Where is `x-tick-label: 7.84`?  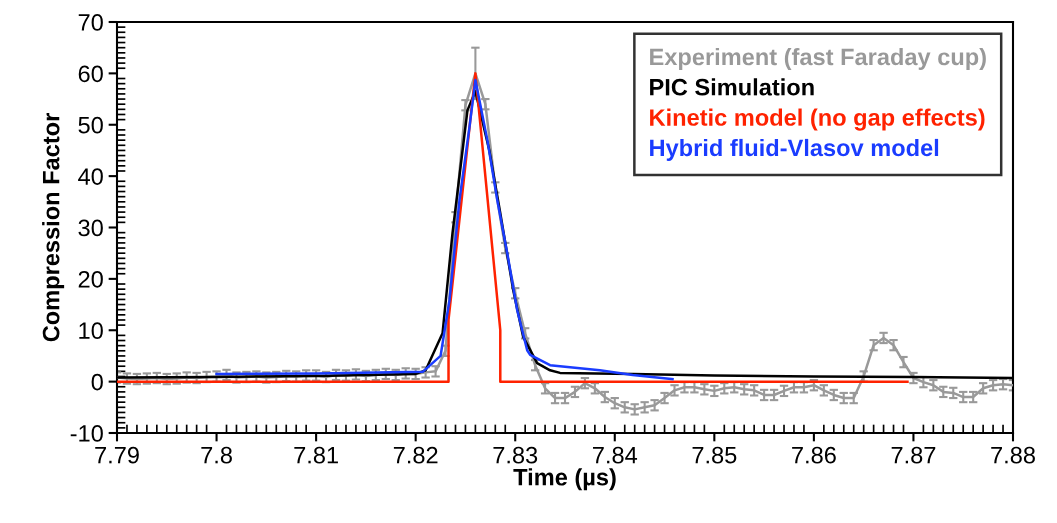
x-tick-label: 7.84 is located at coordinates (615, 455).